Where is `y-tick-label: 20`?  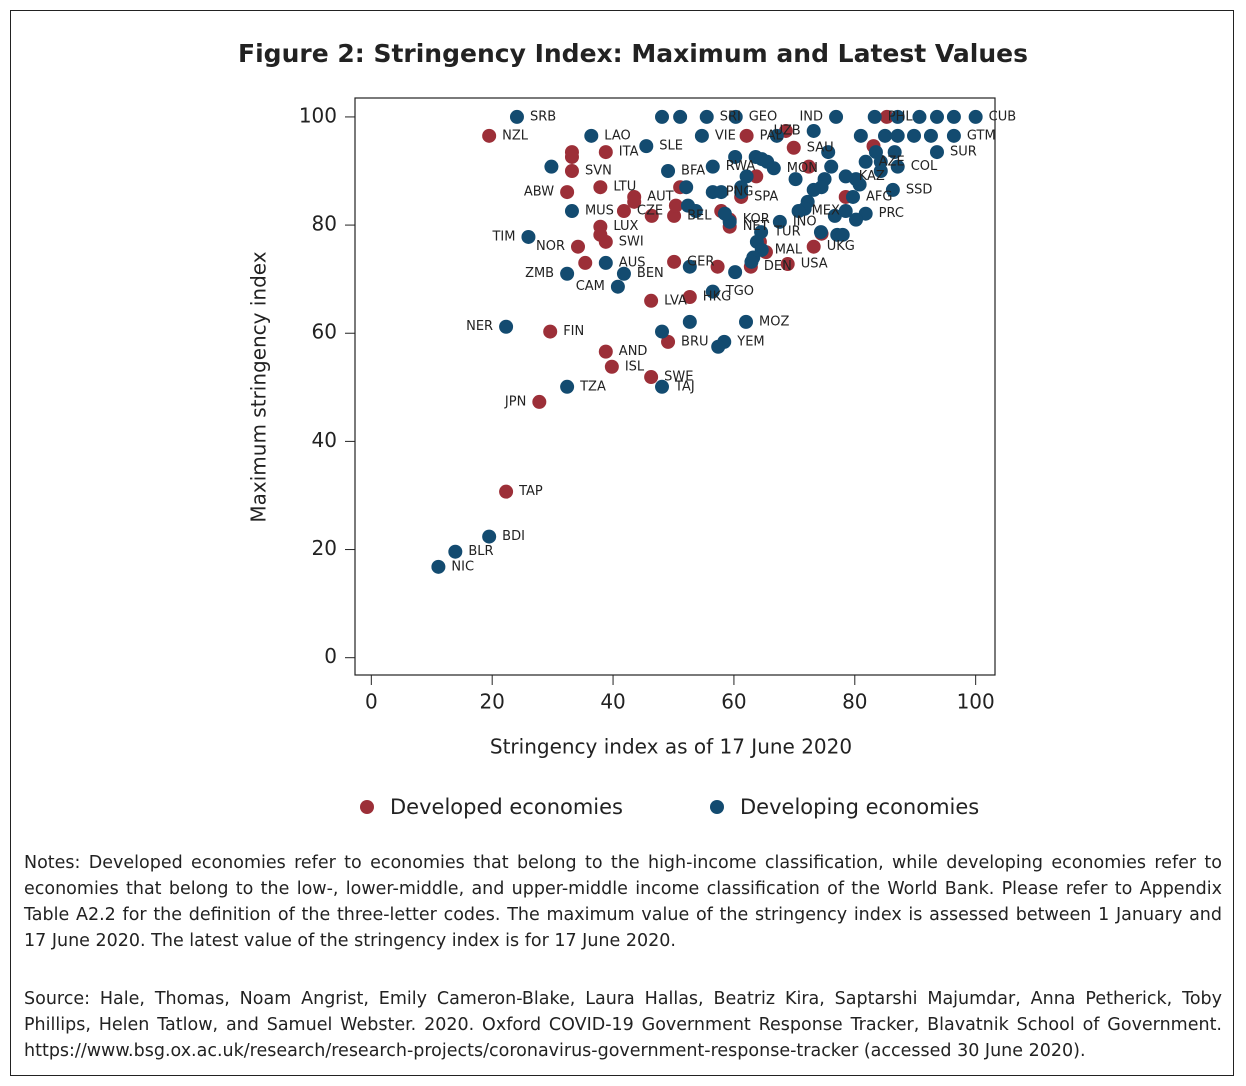 y-tick-label: 20 is located at coordinates (324, 548).